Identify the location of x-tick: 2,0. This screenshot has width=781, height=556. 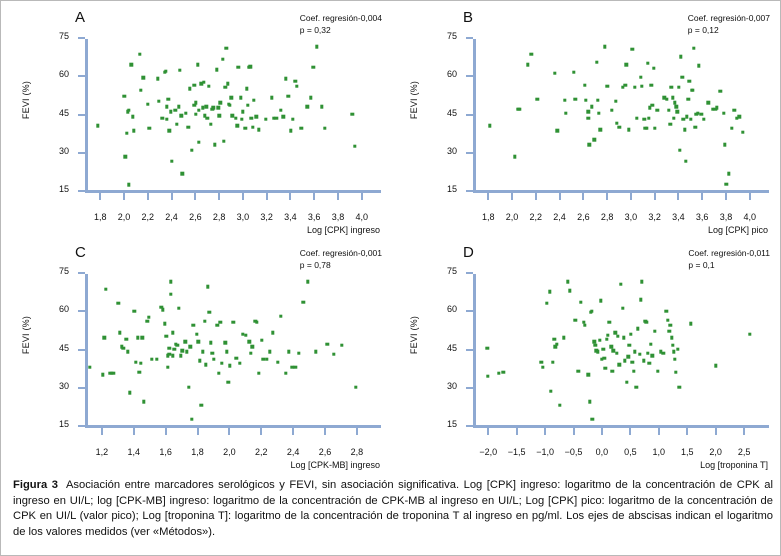
(715, 442).